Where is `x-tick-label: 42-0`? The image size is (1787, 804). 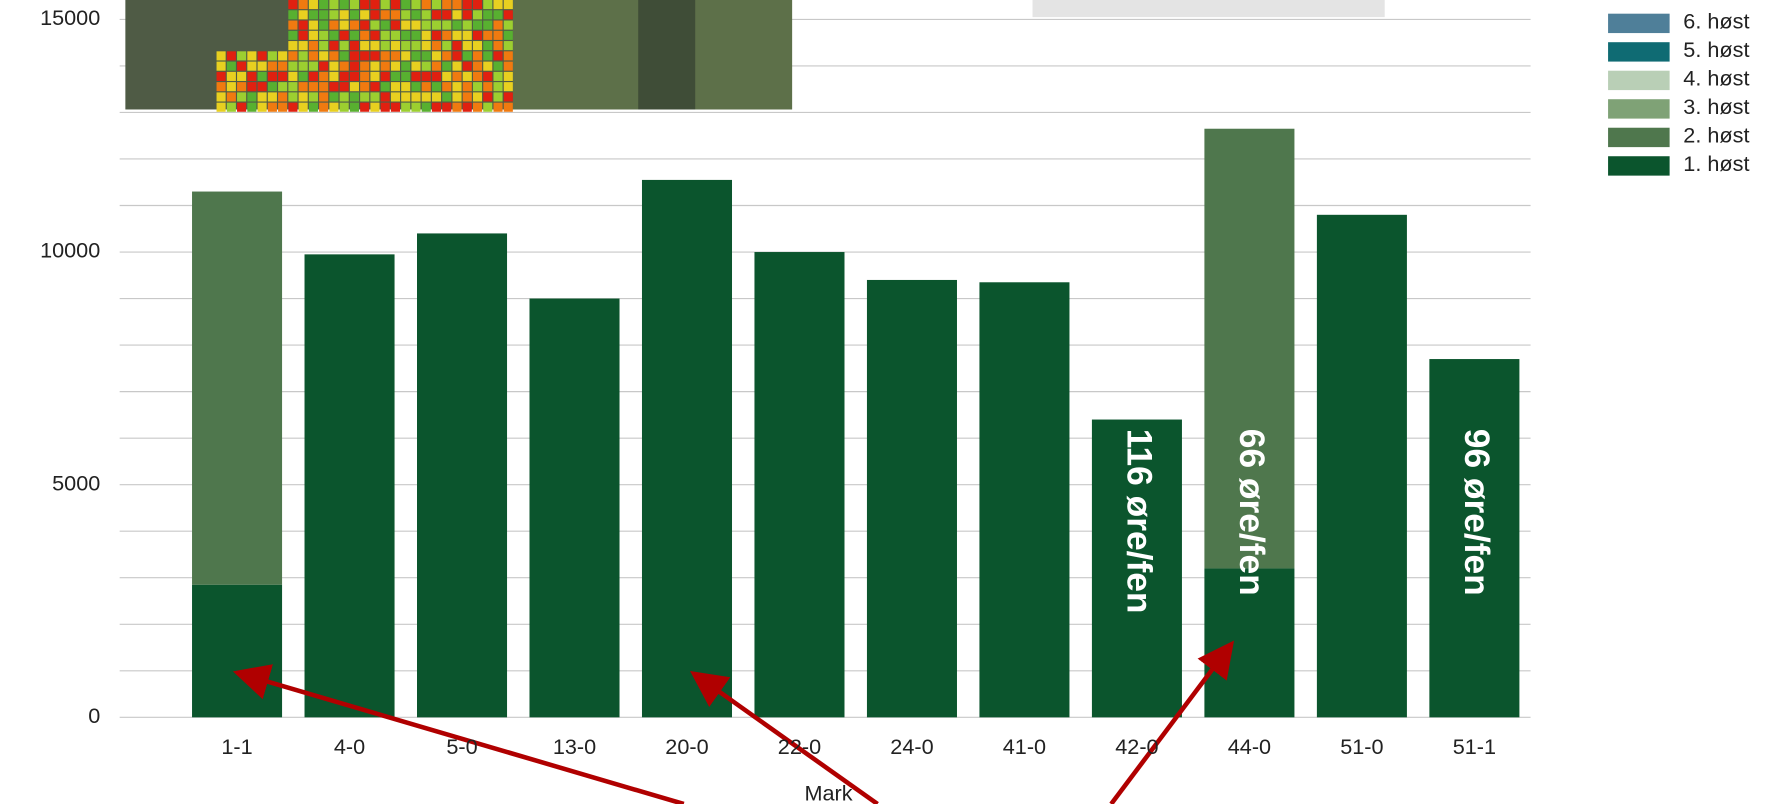
x-tick-label: 42-0 is located at coordinates (1136, 746).